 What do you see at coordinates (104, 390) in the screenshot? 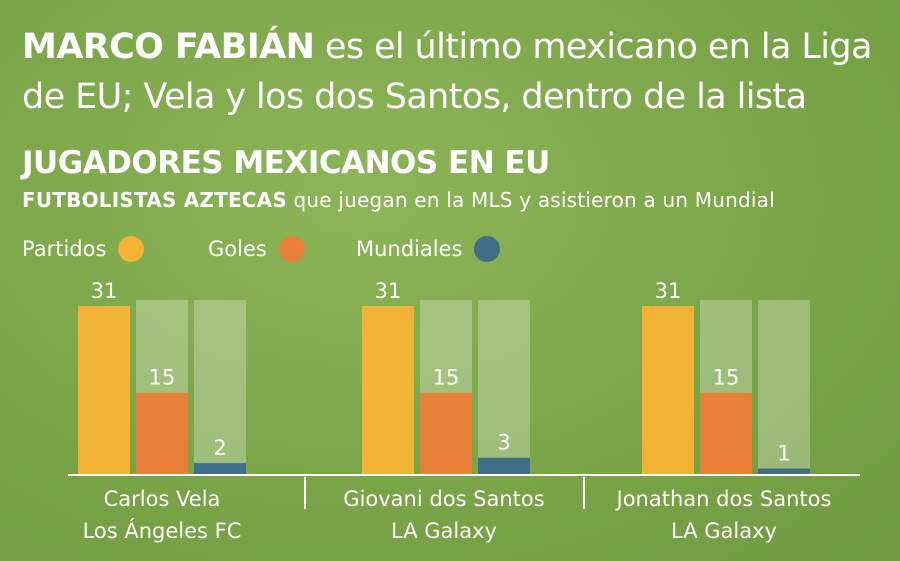
I see `bar-partidos-carlos-vela` at bounding box center [104, 390].